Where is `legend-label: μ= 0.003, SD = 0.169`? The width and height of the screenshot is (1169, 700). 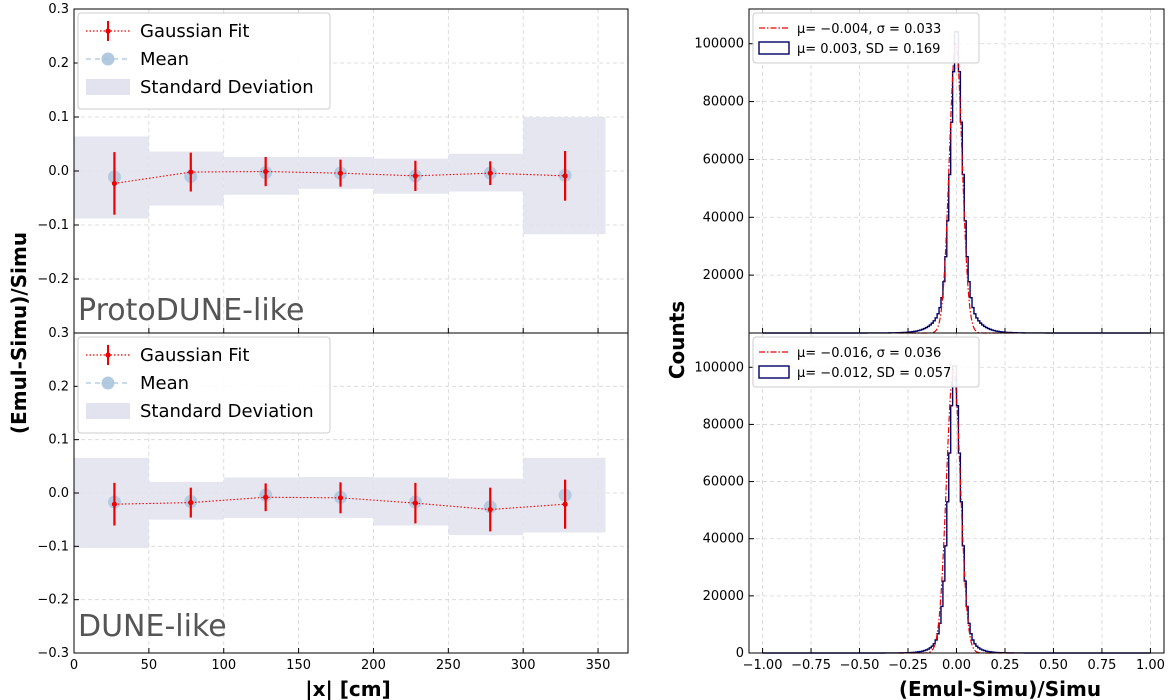
legend-label: μ= 0.003, SD = 0.169 is located at coordinates (868, 49).